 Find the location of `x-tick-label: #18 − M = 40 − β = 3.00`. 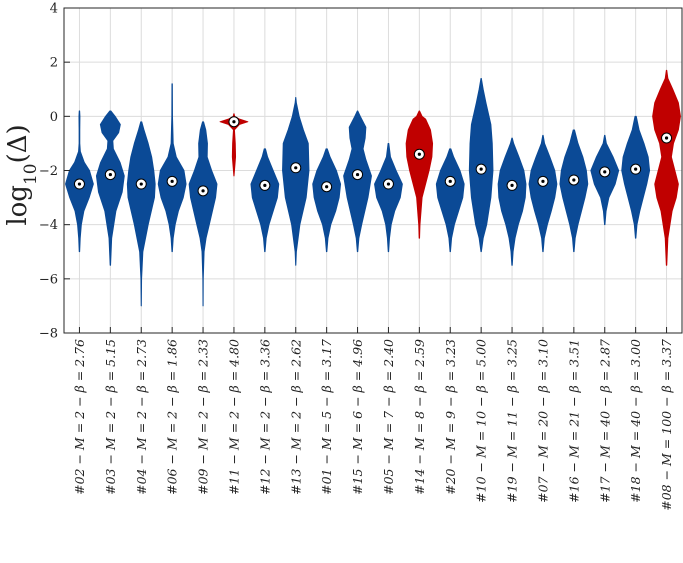

x-tick-label: #18 − M = 40 − β = 3.00 is located at coordinates (635, 421).